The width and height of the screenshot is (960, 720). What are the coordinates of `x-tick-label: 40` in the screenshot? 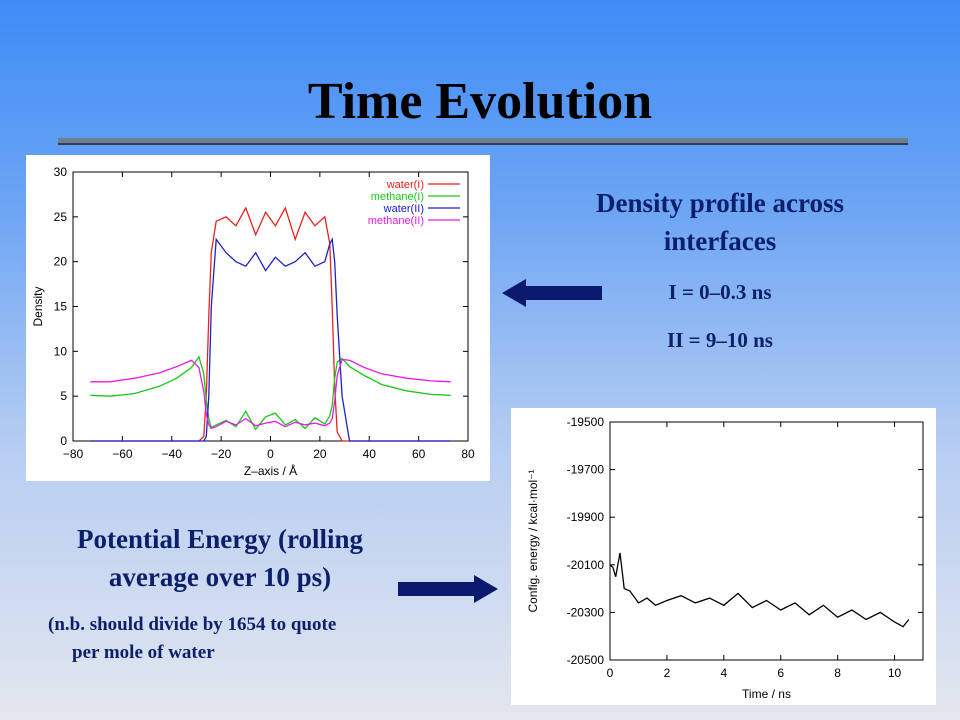 It's located at (370, 454).